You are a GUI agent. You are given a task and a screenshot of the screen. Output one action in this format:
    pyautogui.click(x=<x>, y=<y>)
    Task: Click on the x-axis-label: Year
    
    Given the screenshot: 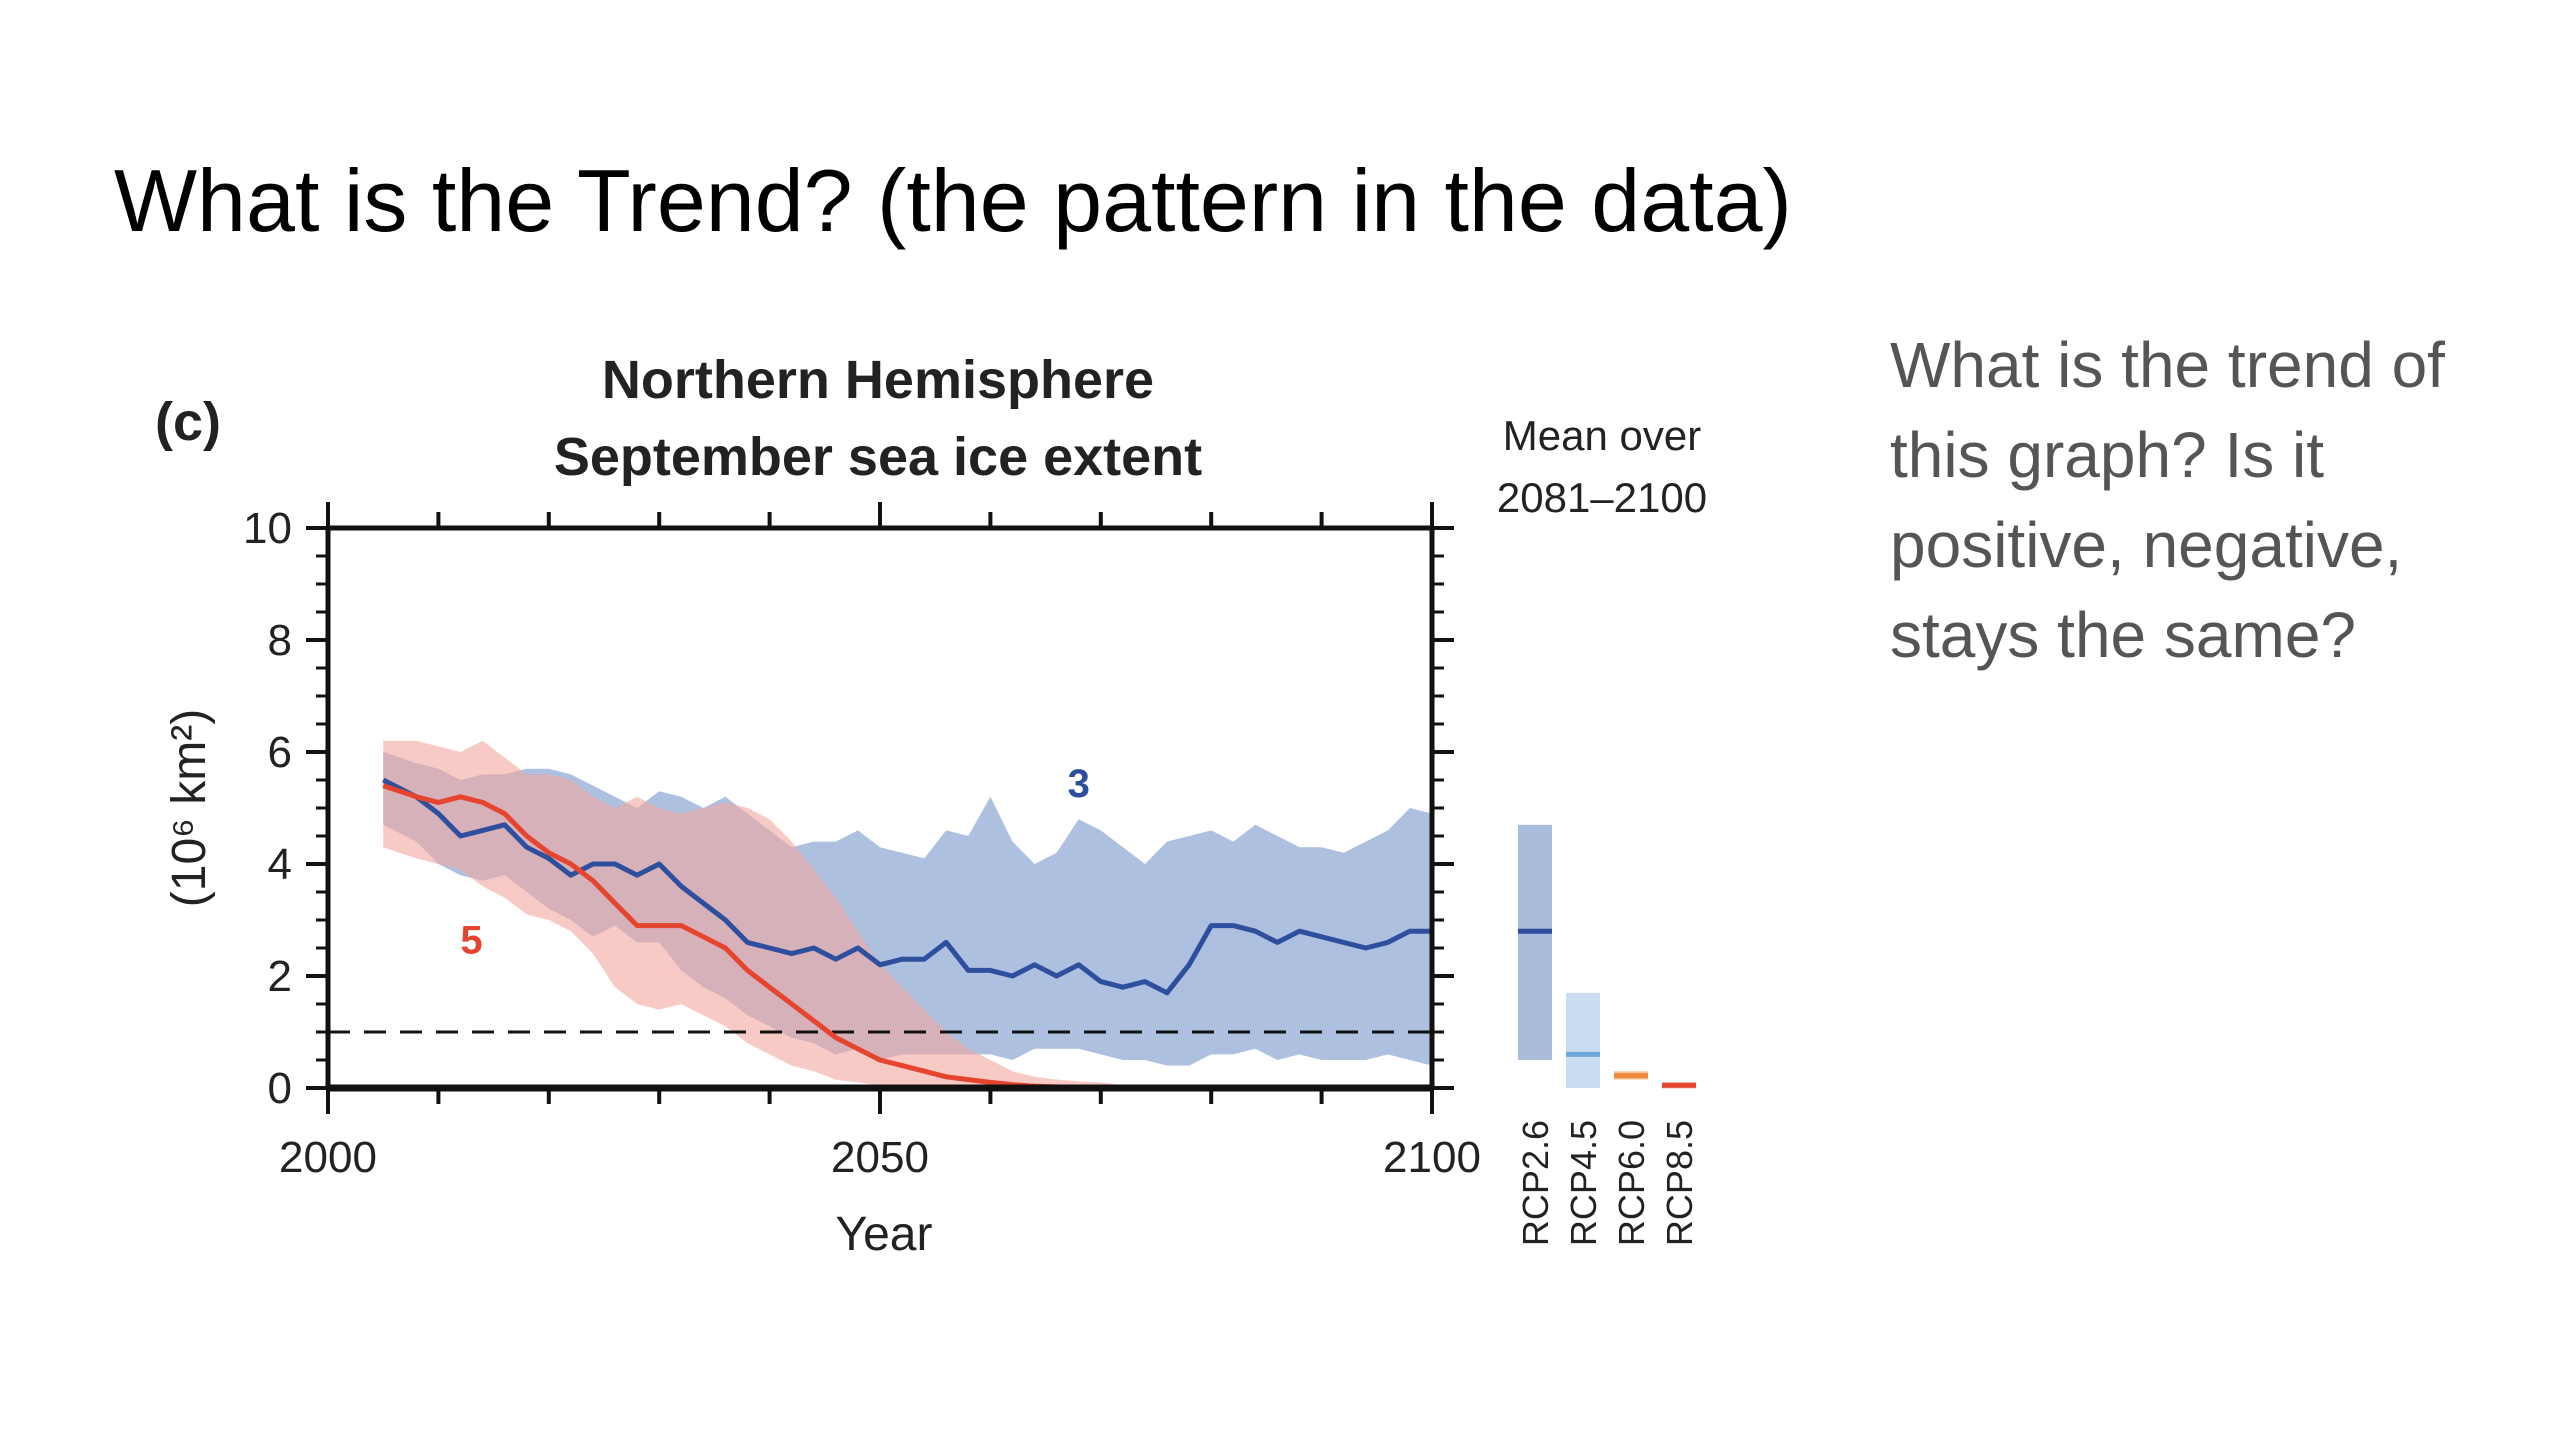 What is the action you would take?
    pyautogui.click(x=884, y=1234)
    